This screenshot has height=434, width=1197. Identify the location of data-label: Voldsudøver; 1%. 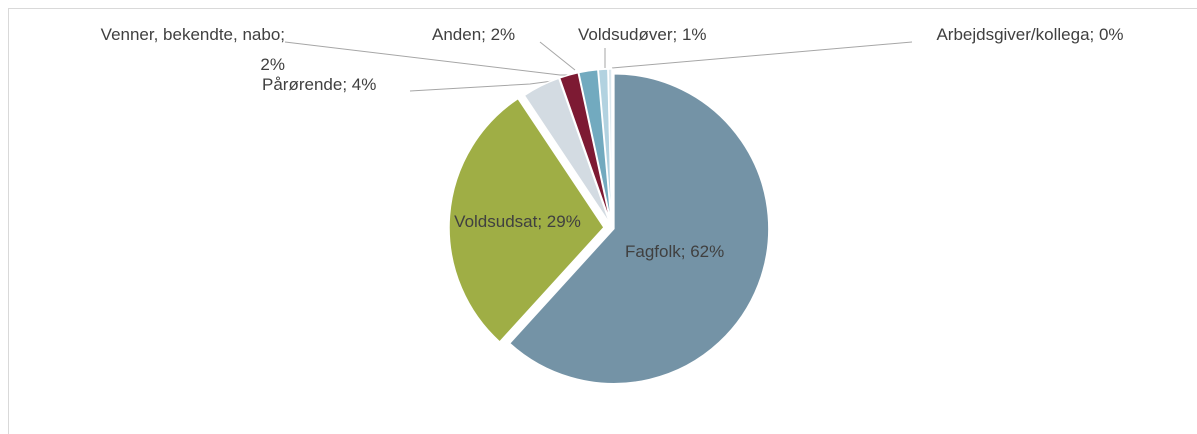
(642, 34).